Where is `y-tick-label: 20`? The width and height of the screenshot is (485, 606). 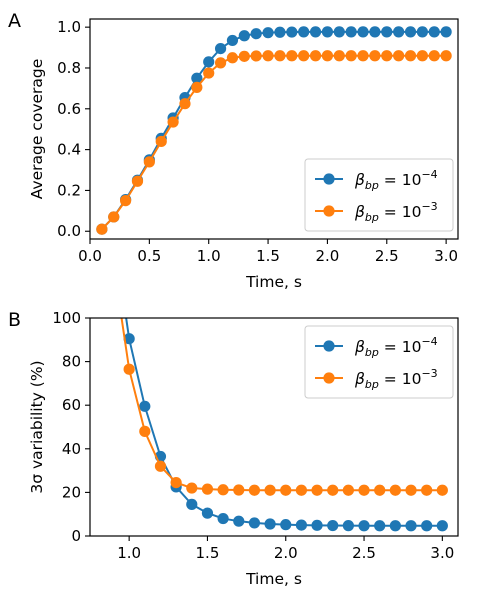
y-tick-label: 20 is located at coordinates (71, 492).